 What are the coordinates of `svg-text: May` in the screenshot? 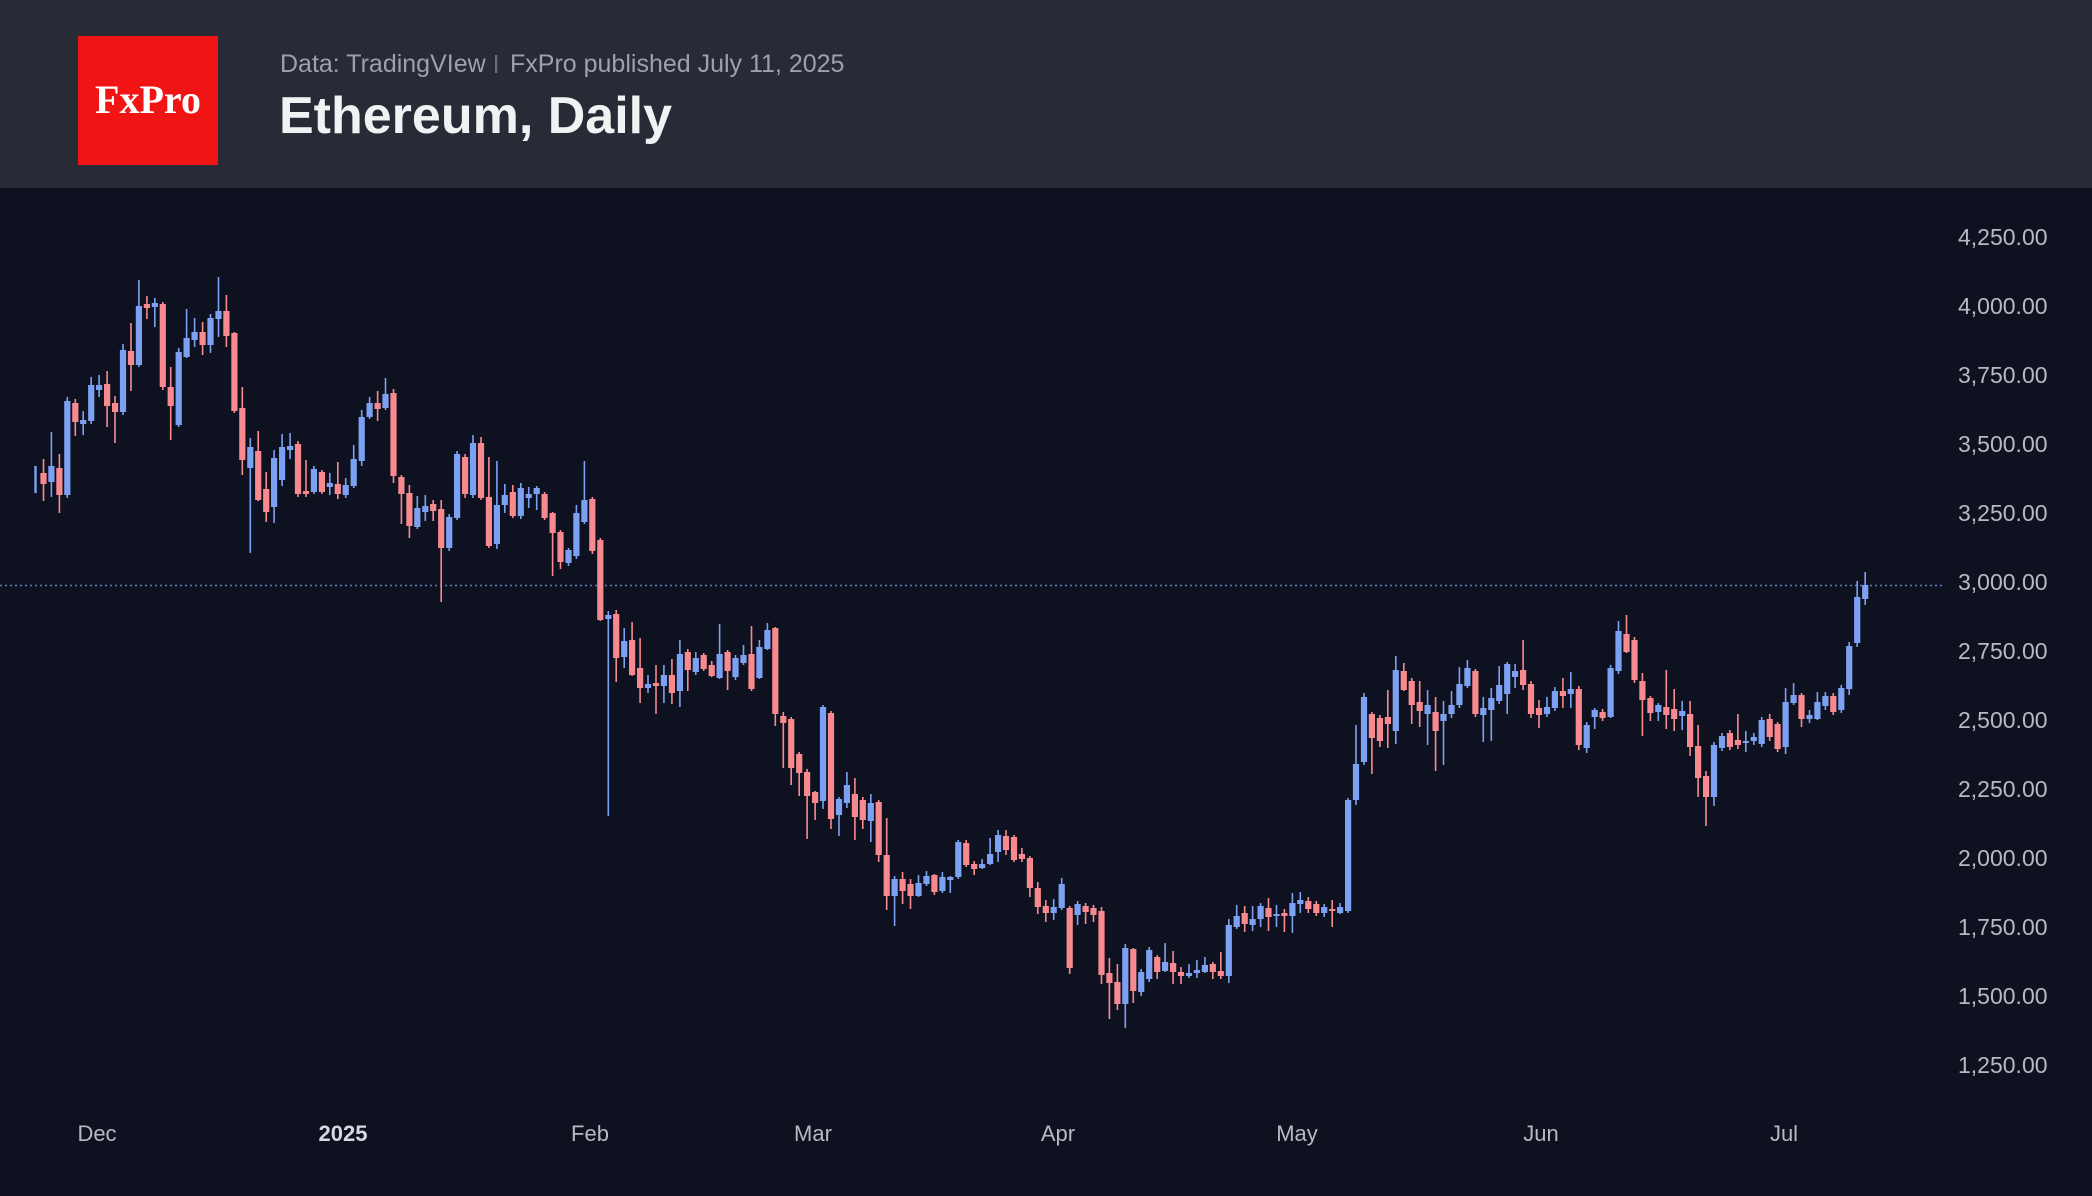 It's located at (1297, 1133).